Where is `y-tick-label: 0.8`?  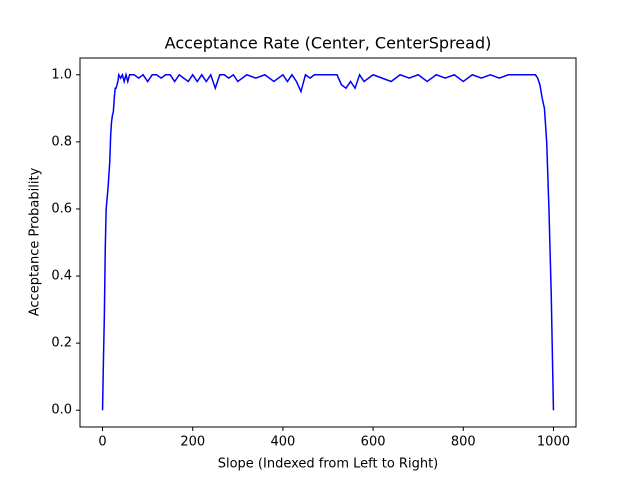 y-tick-label: 0.8 is located at coordinates (61, 141).